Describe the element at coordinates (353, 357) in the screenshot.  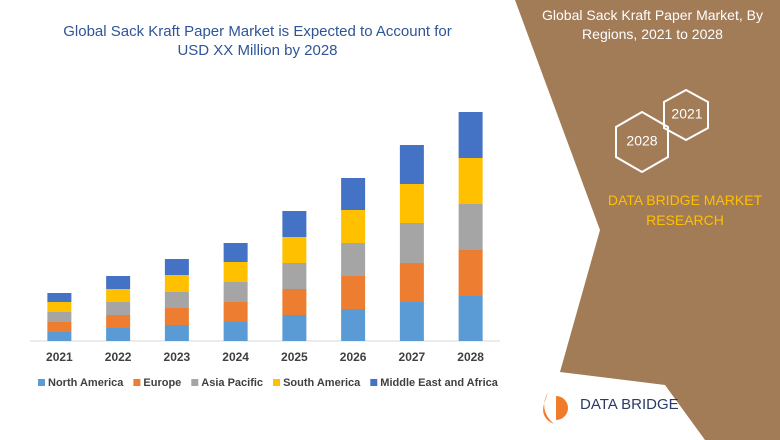
I see `x-tick-label: 2026` at that location.